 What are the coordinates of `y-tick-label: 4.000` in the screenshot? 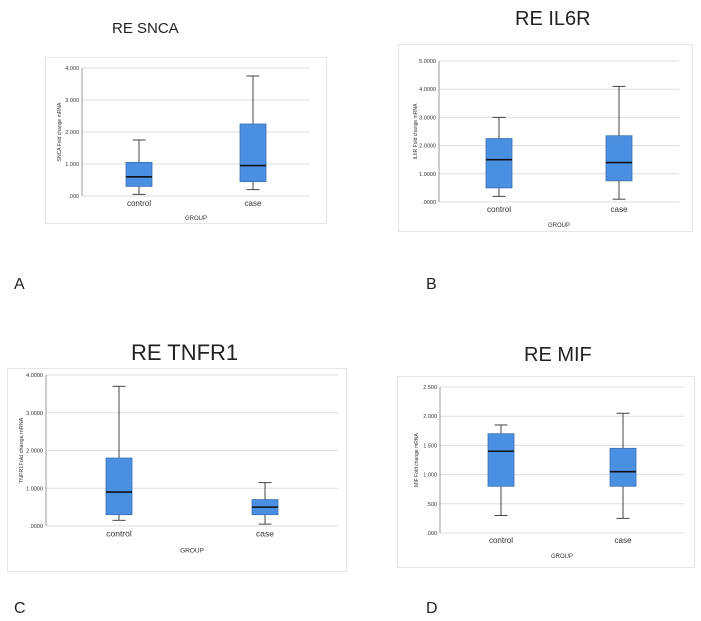 It's located at (72, 69).